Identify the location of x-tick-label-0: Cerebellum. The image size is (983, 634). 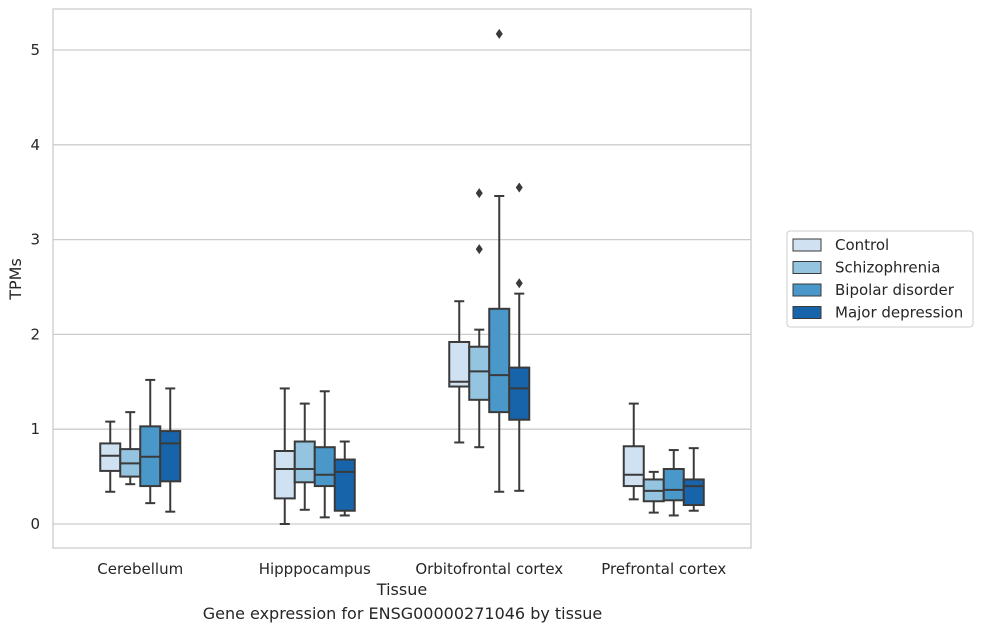
(140, 569).